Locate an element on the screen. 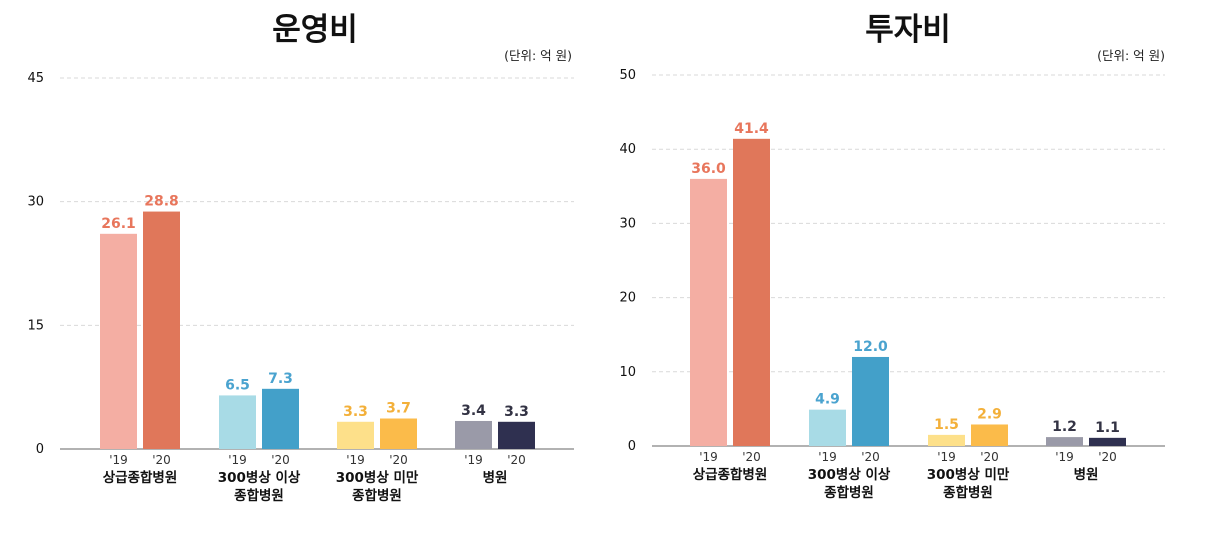 The height and width of the screenshot is (533, 1213). data-label: 28.8 is located at coordinates (161, 202).